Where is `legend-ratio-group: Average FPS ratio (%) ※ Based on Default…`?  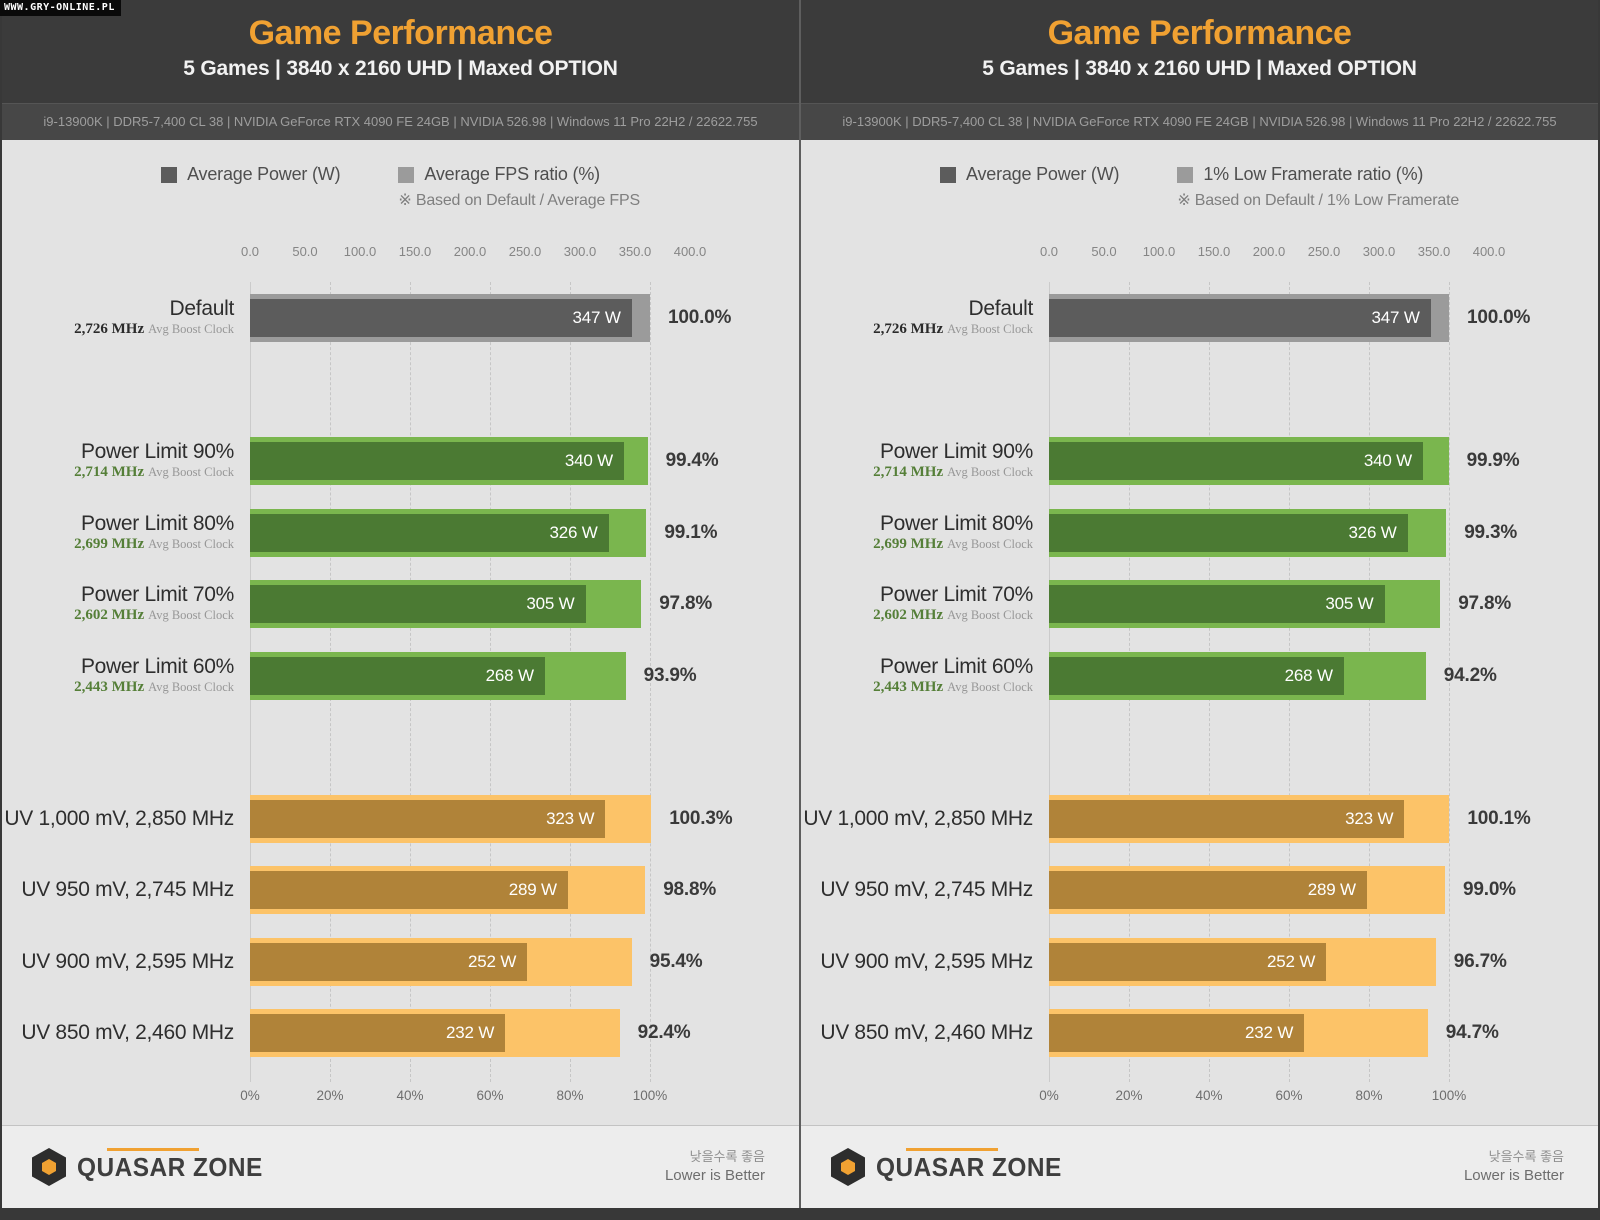 legend-ratio-group: Average FPS ratio (%) ※ Based on Default… is located at coordinates (519, 187).